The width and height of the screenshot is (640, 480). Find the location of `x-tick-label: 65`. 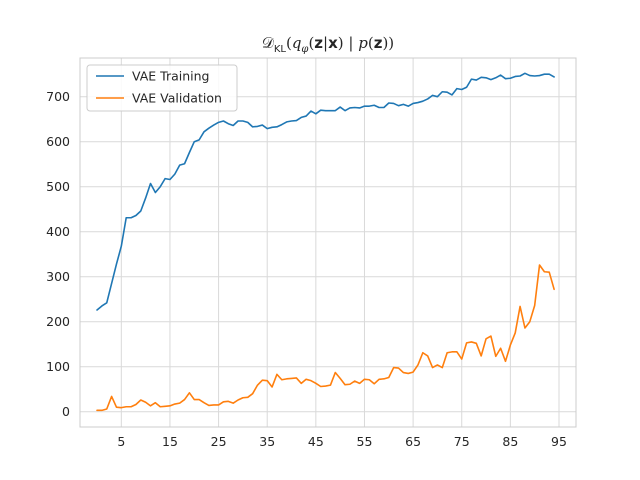

x-tick-label: 65 is located at coordinates (413, 441).